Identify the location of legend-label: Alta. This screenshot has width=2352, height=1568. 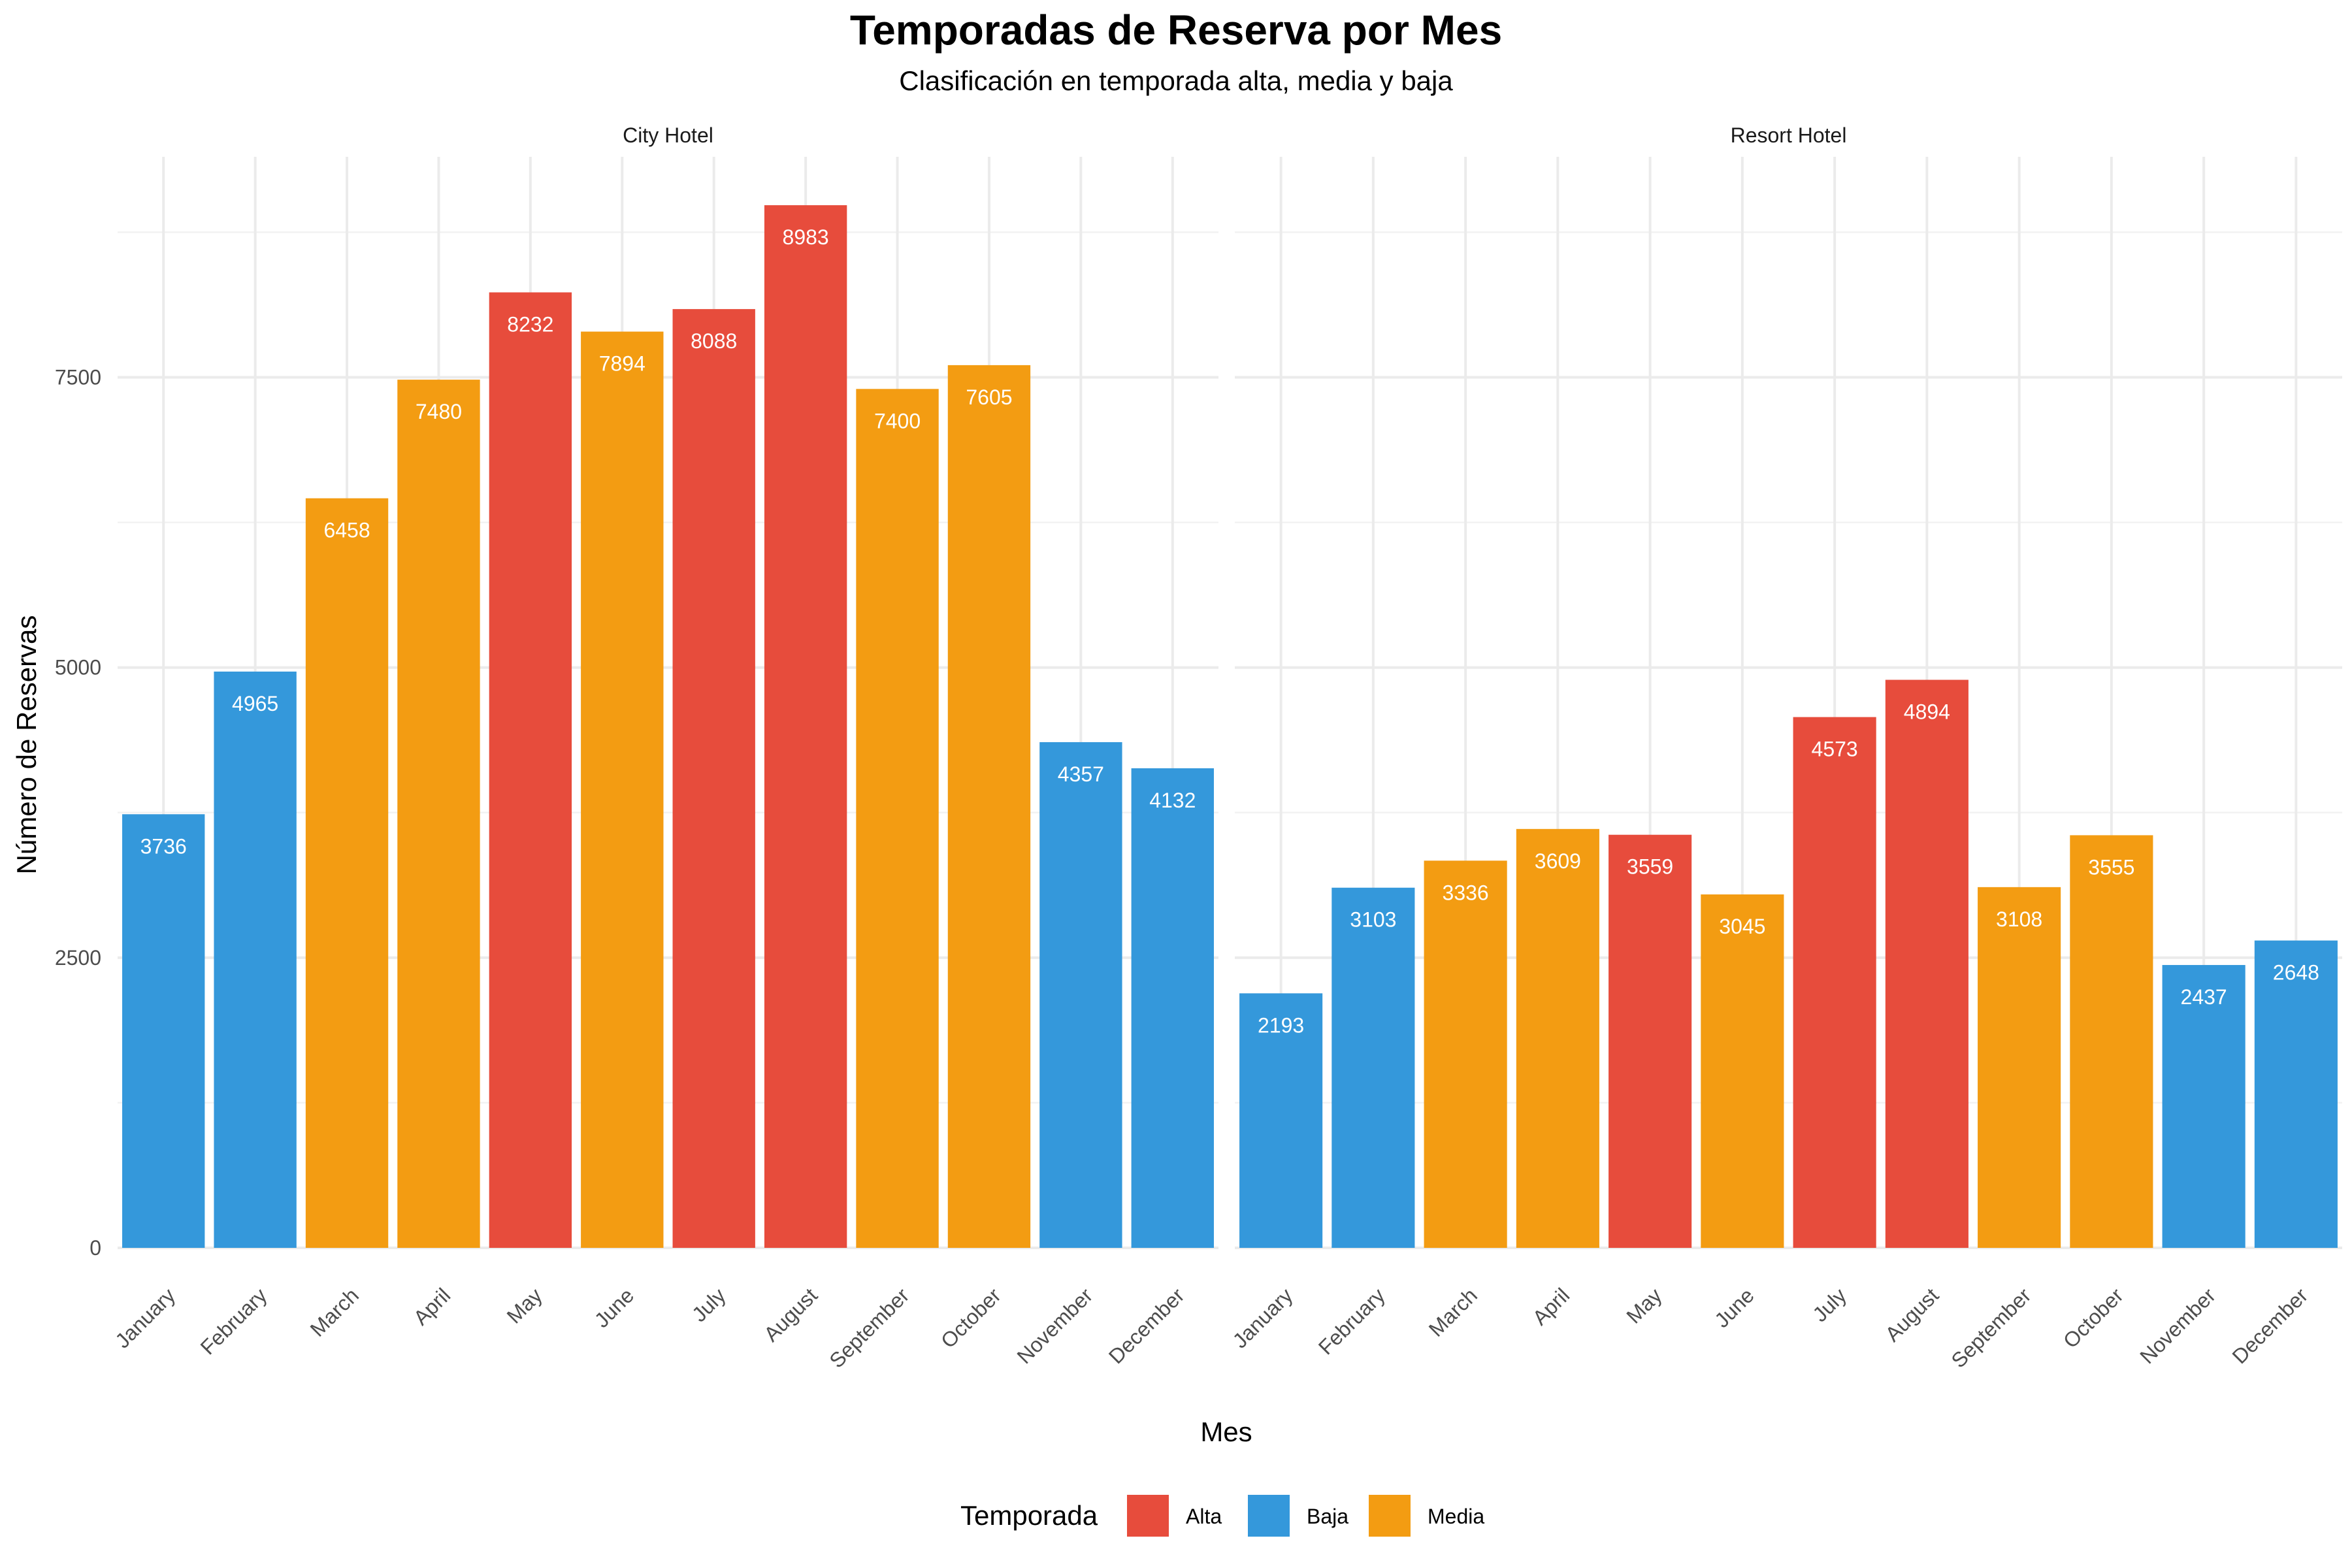
(1204, 1516).